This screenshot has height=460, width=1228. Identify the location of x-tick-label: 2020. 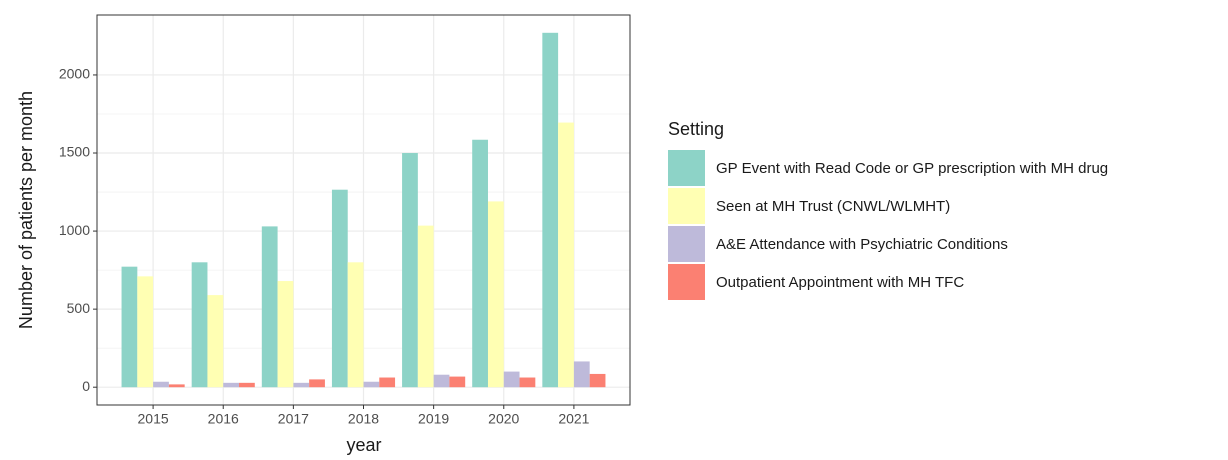
(503, 419).